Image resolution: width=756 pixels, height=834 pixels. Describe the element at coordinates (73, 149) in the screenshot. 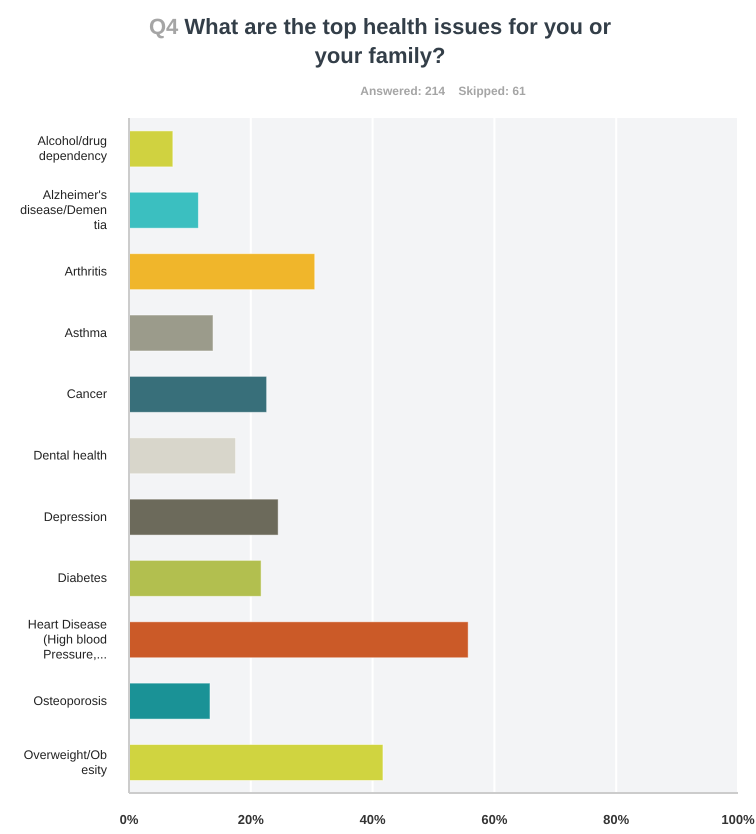

I see `y-tick-label: Alcohol/drug dependency` at that location.